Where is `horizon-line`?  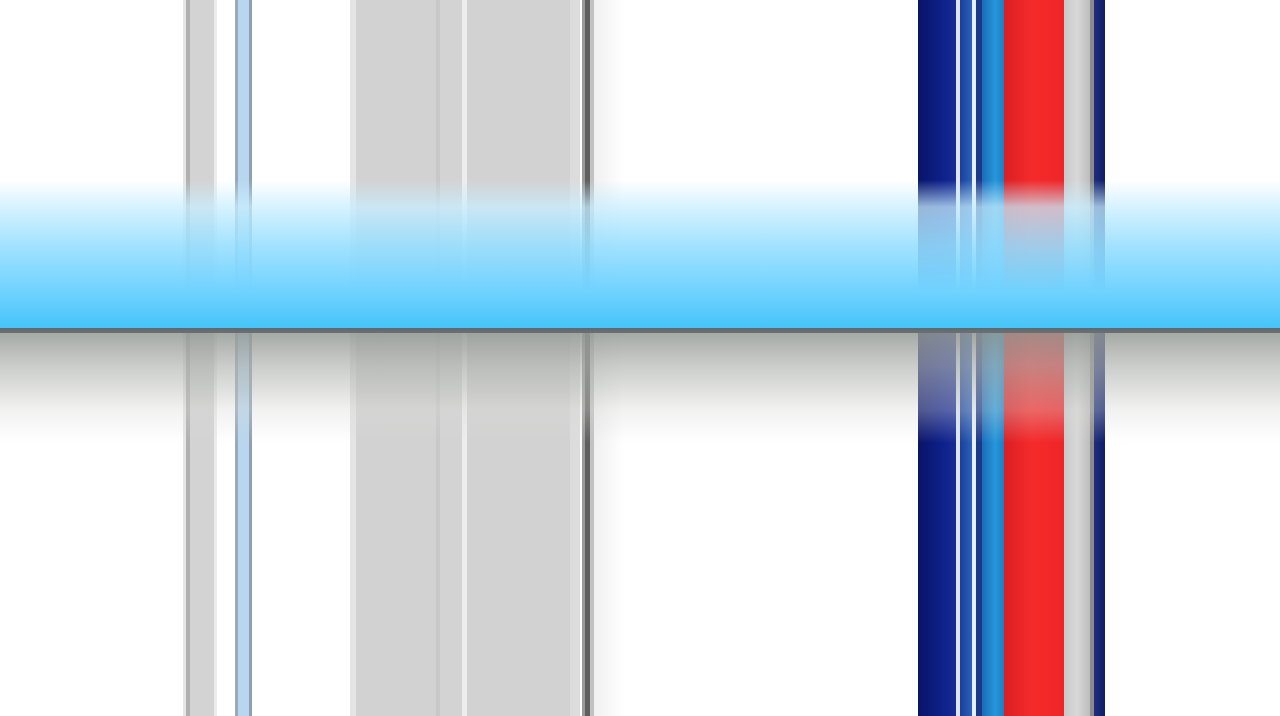 horizon-line is located at coordinates (640, 330).